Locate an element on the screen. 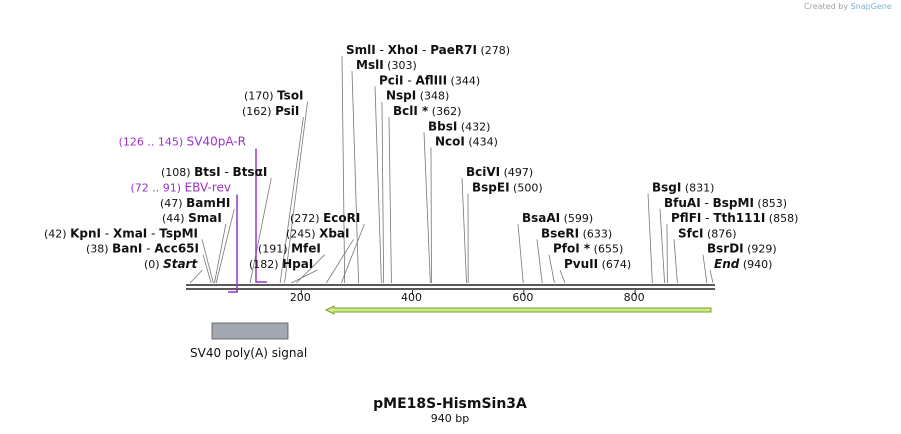 This screenshot has width=901, height=434. enzyme-name: KpnI is located at coordinates (85, 233).